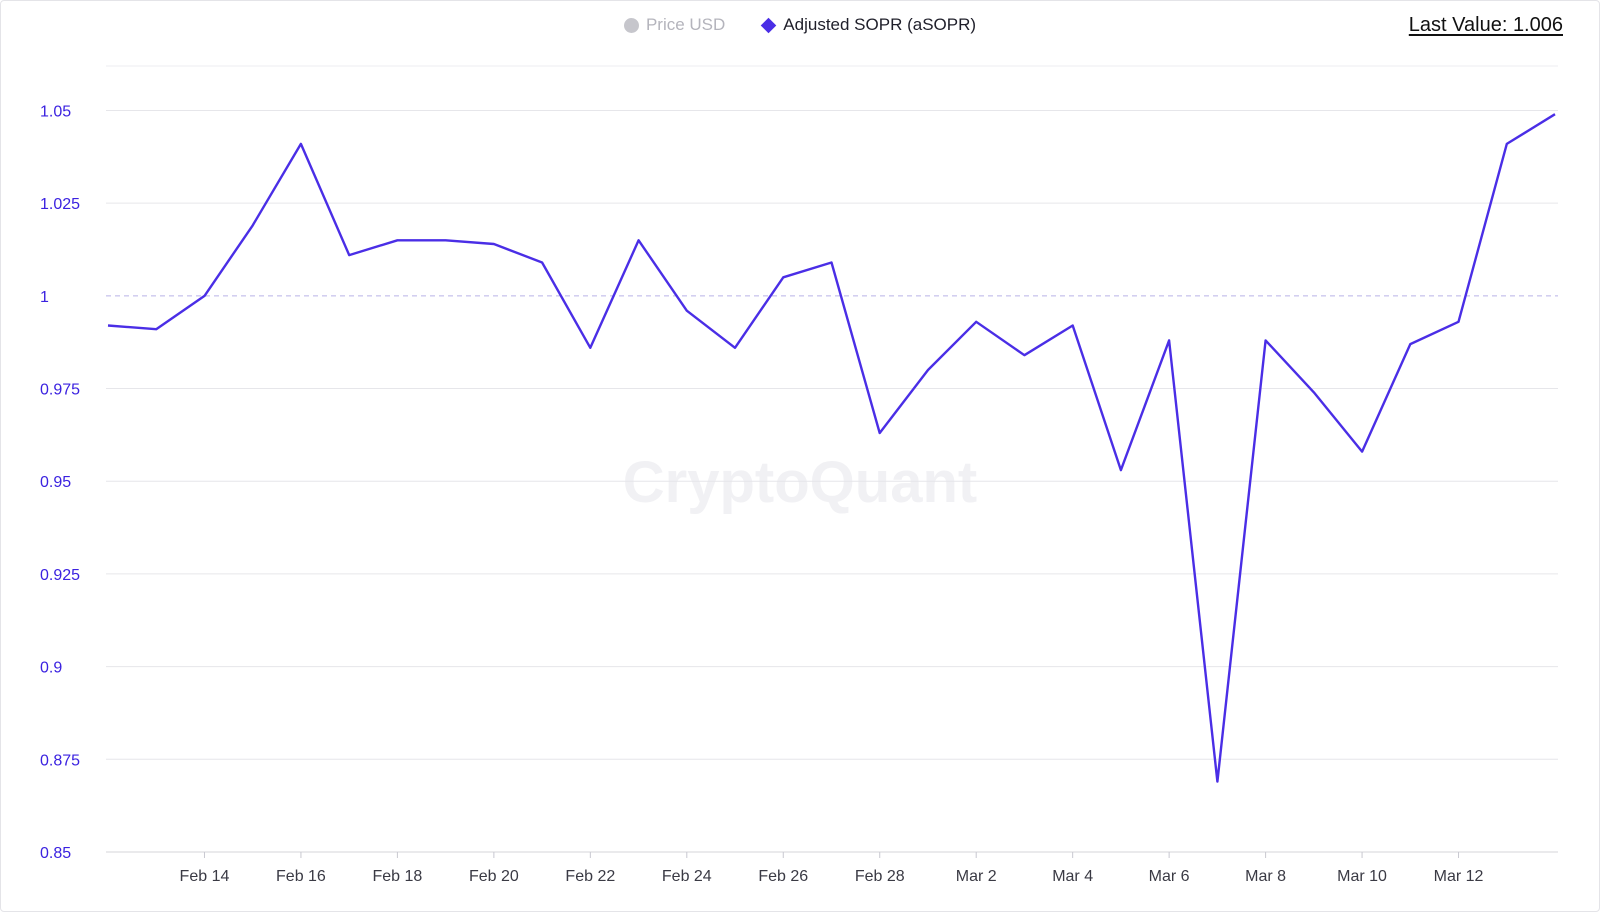  What do you see at coordinates (783, 876) in the screenshot?
I see `x-tick-label: Feb 26` at bounding box center [783, 876].